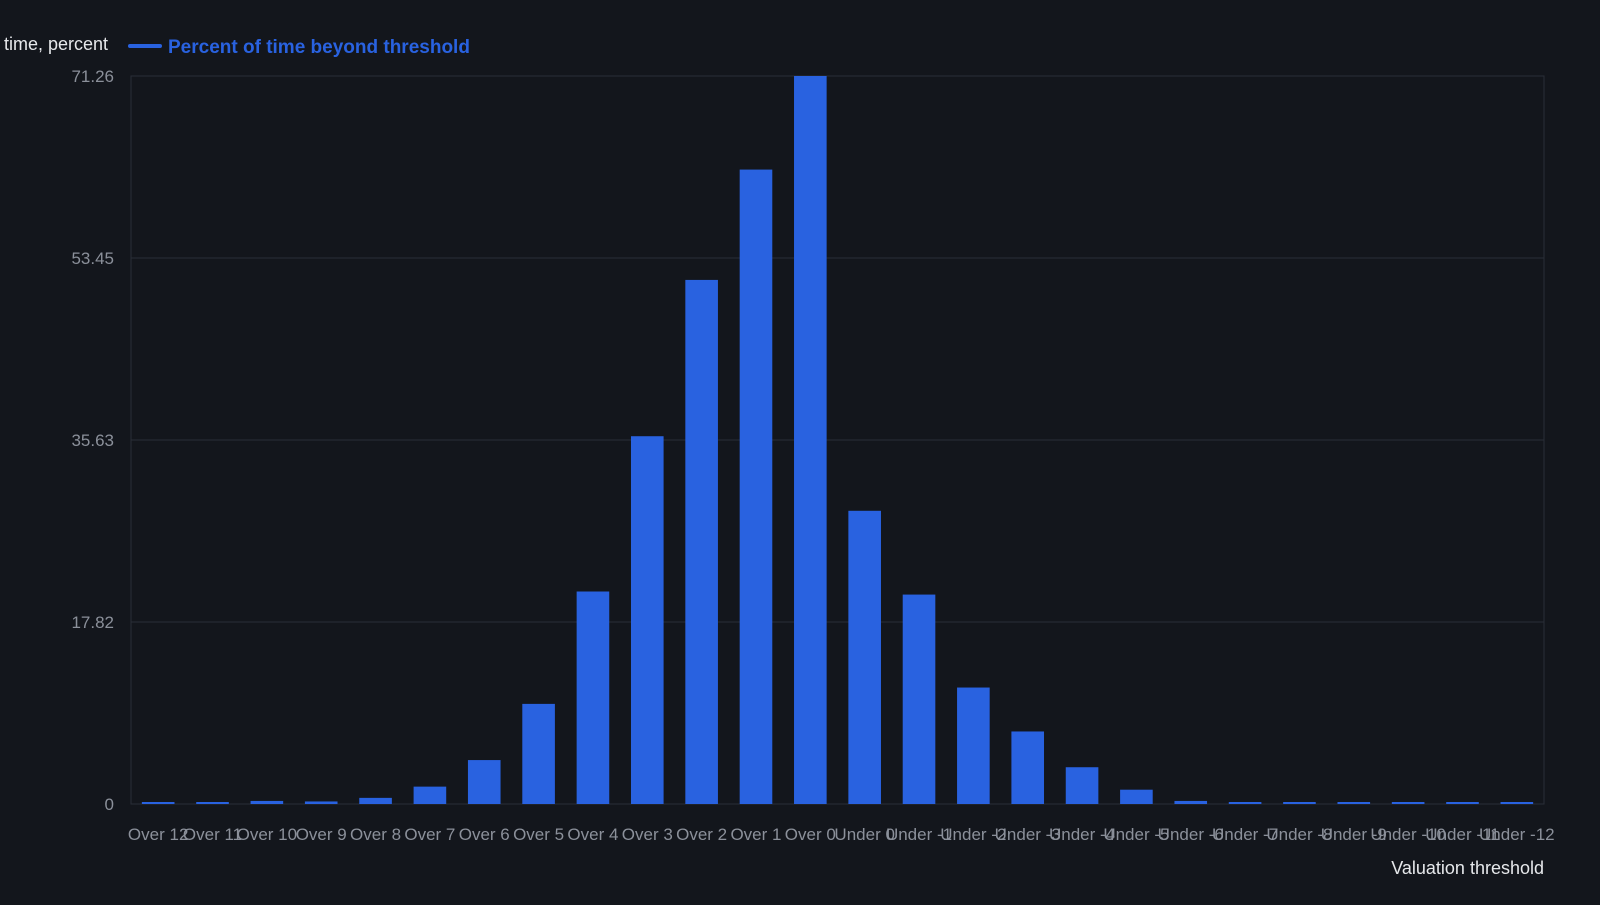 The image size is (1600, 905). I want to click on x-tick-label: Under -6, so click(1191, 834).